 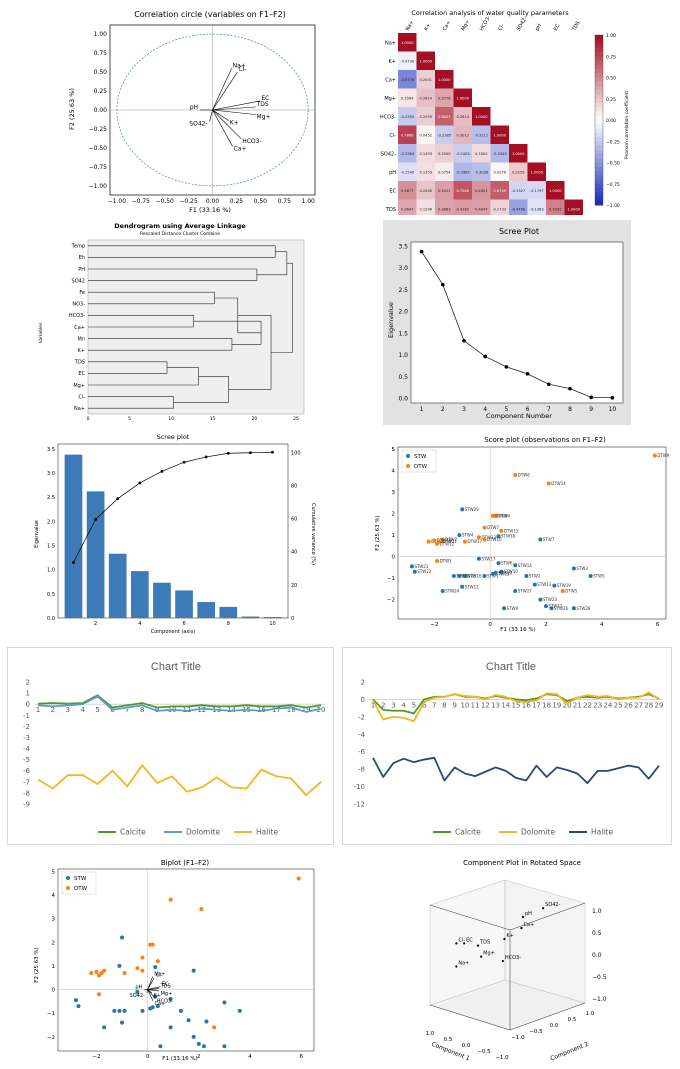 I want to click on point-label: DTW6, so click(x=524, y=474).